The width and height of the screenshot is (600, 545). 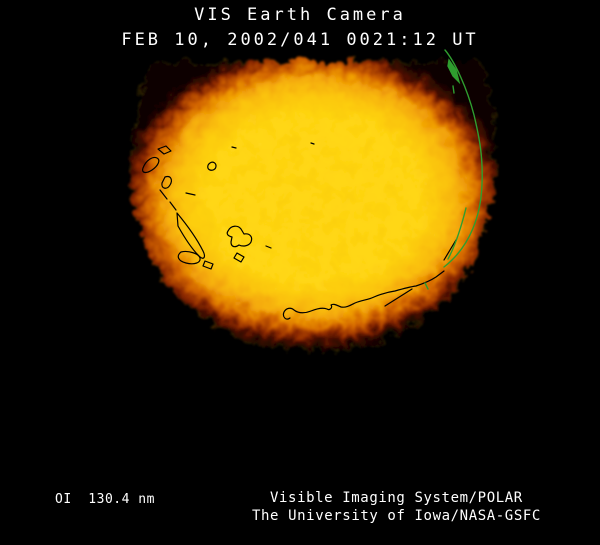 What do you see at coordinates (454, 71) in the screenshot?
I see `green-limb-blob` at bounding box center [454, 71].